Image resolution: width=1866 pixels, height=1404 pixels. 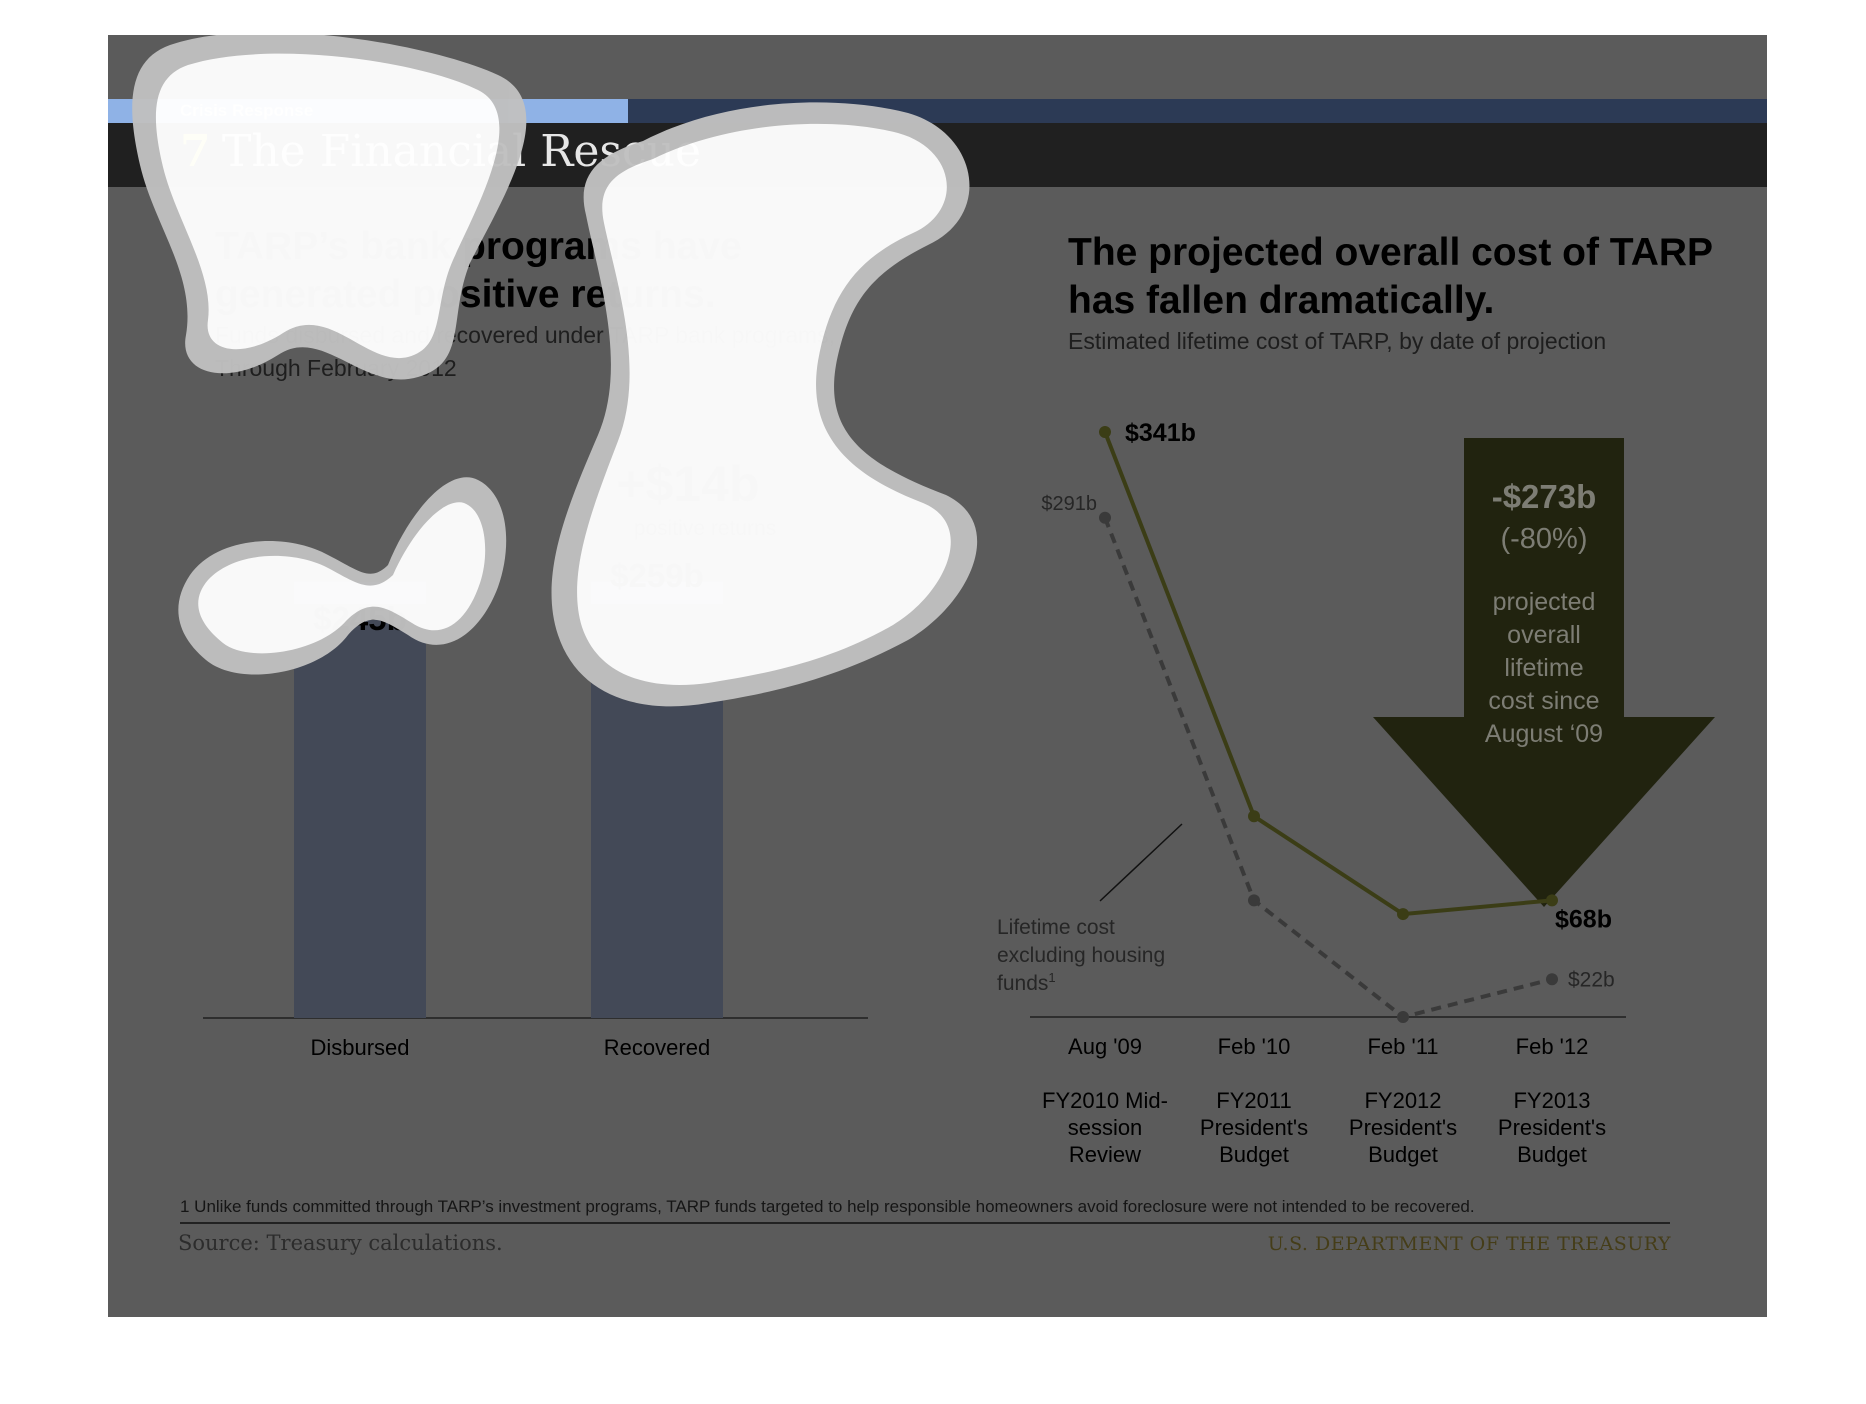 I want to click on annotation-line-1: Lifetime cost, so click(x=1056, y=927).